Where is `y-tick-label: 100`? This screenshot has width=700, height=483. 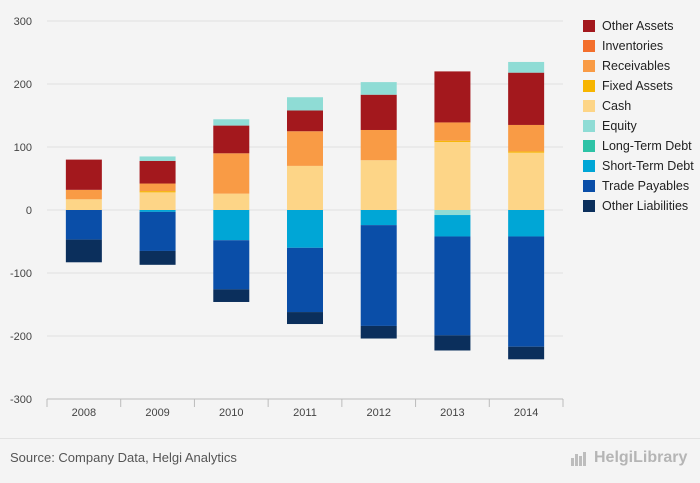 y-tick-label: 100 is located at coordinates (23, 148).